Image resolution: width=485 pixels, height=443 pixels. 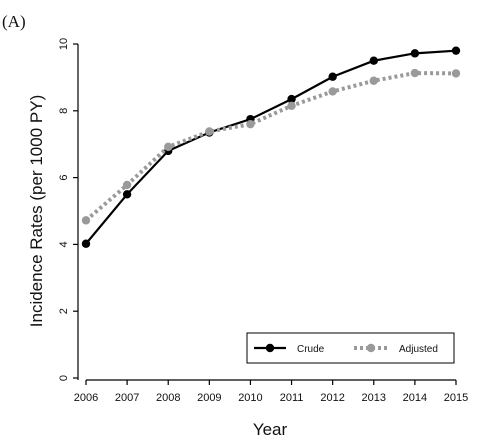 What do you see at coordinates (64, 111) in the screenshot?
I see `y-tick-label: 8` at bounding box center [64, 111].